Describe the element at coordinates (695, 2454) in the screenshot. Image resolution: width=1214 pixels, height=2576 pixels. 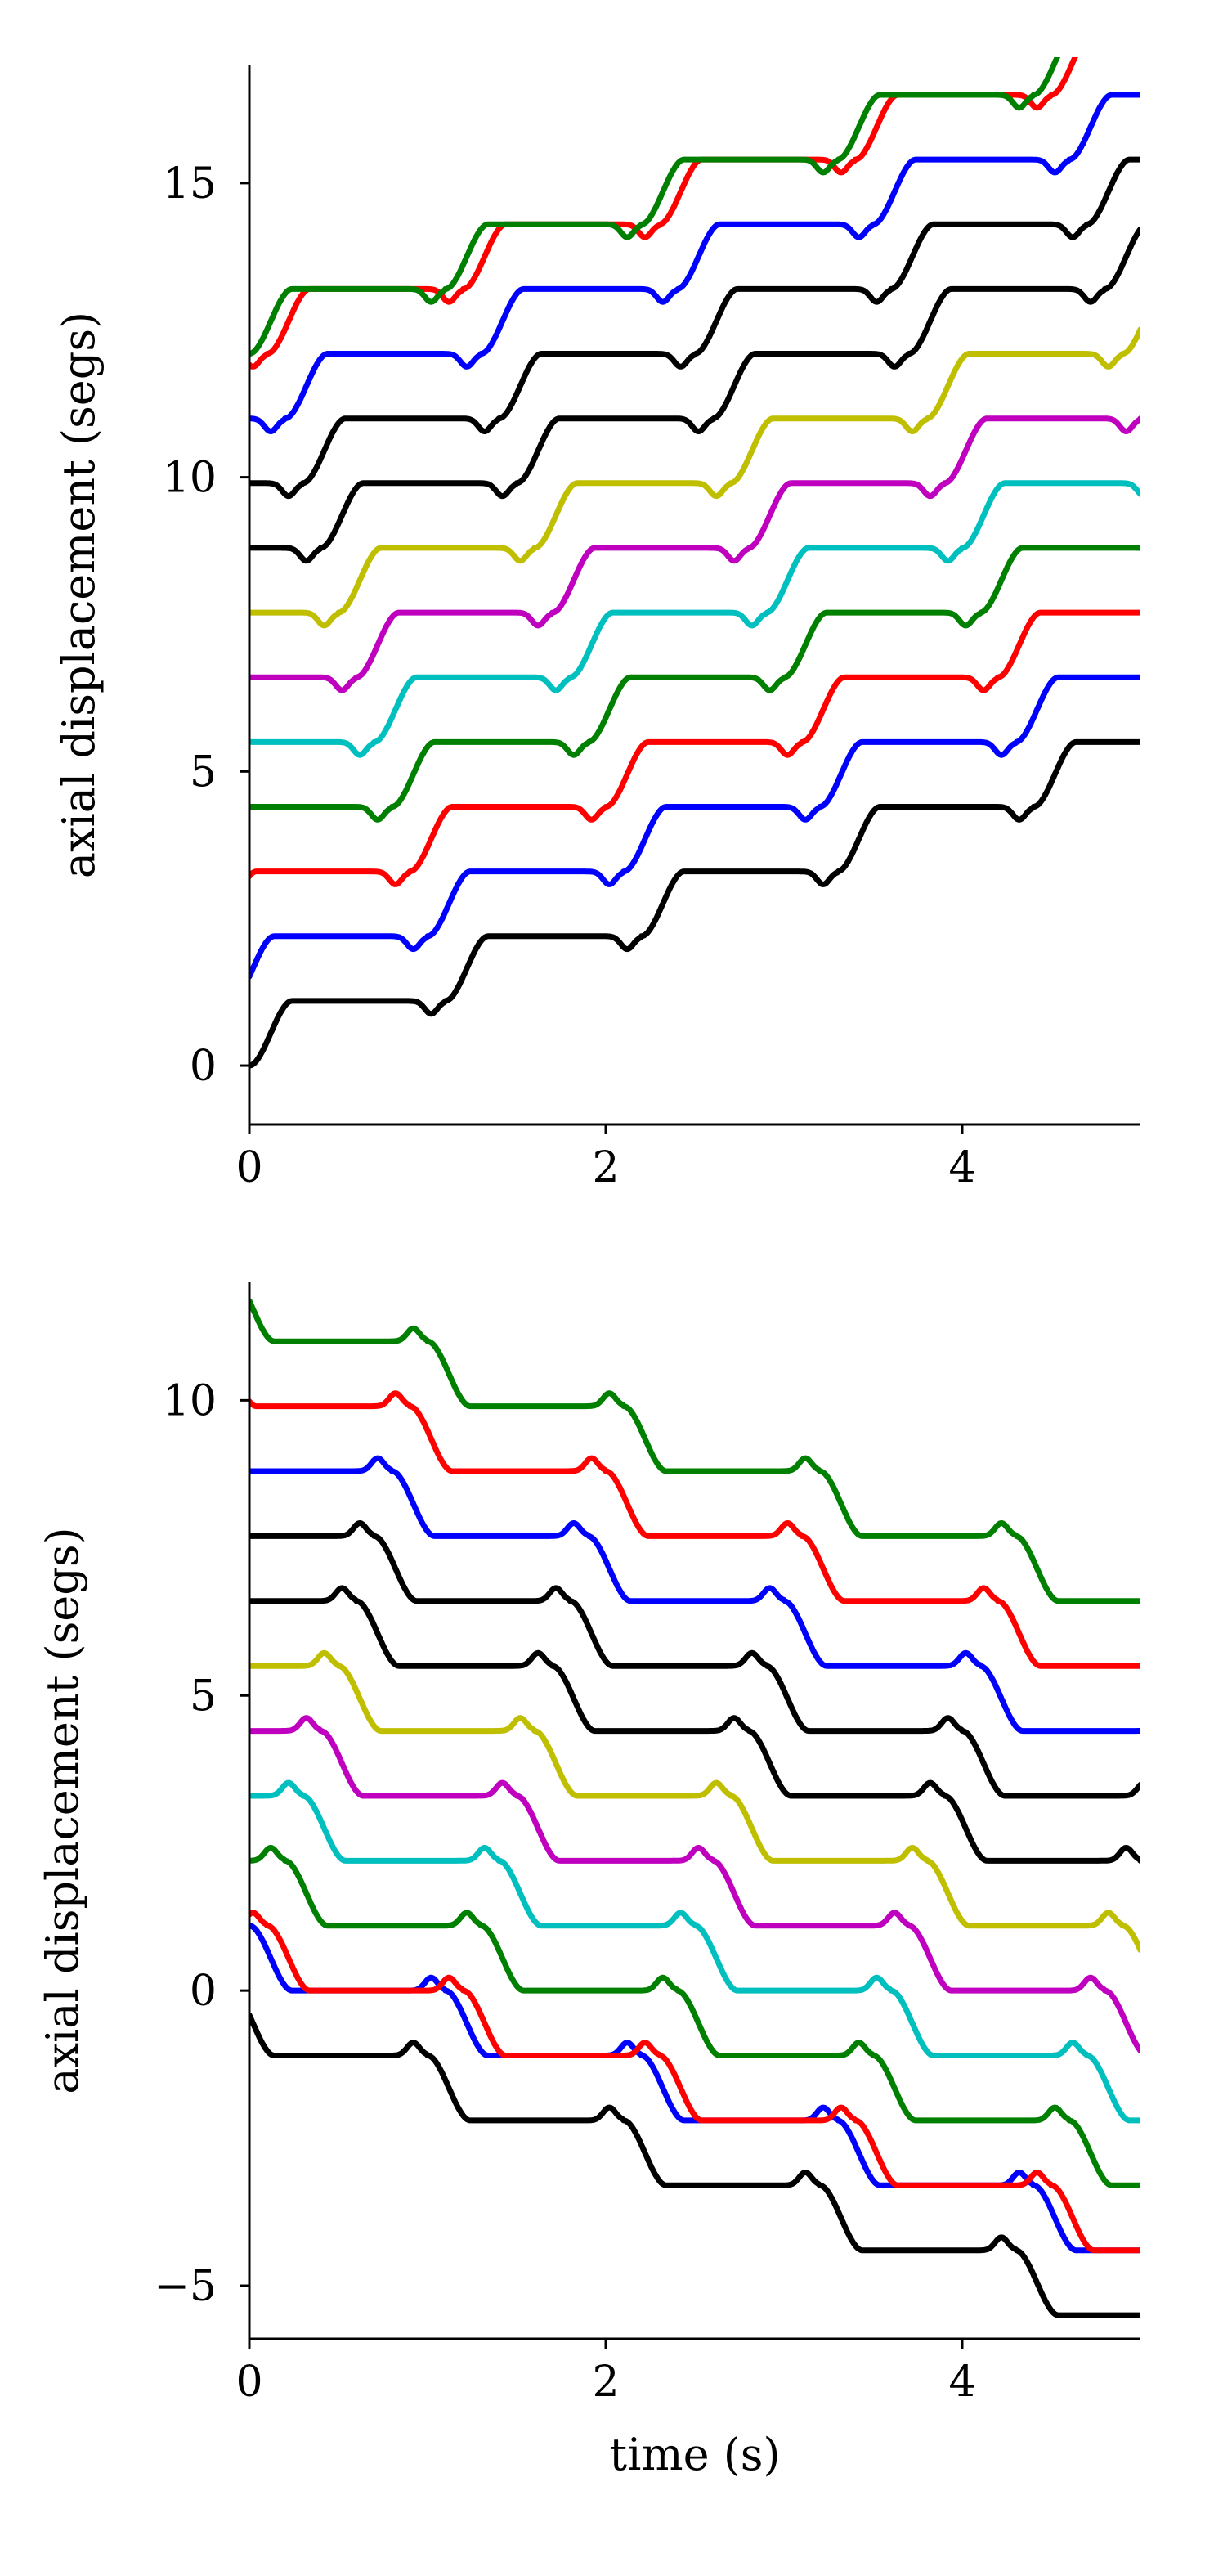
I see `x-axis-label: time (s)` at that location.